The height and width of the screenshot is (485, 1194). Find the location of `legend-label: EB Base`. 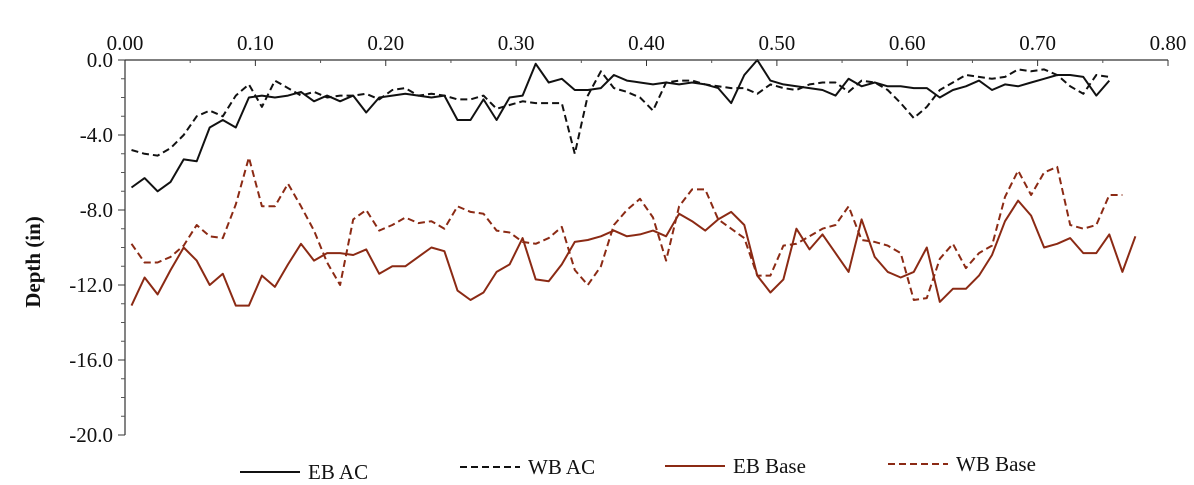

legend-label: EB Base is located at coordinates (769, 466).